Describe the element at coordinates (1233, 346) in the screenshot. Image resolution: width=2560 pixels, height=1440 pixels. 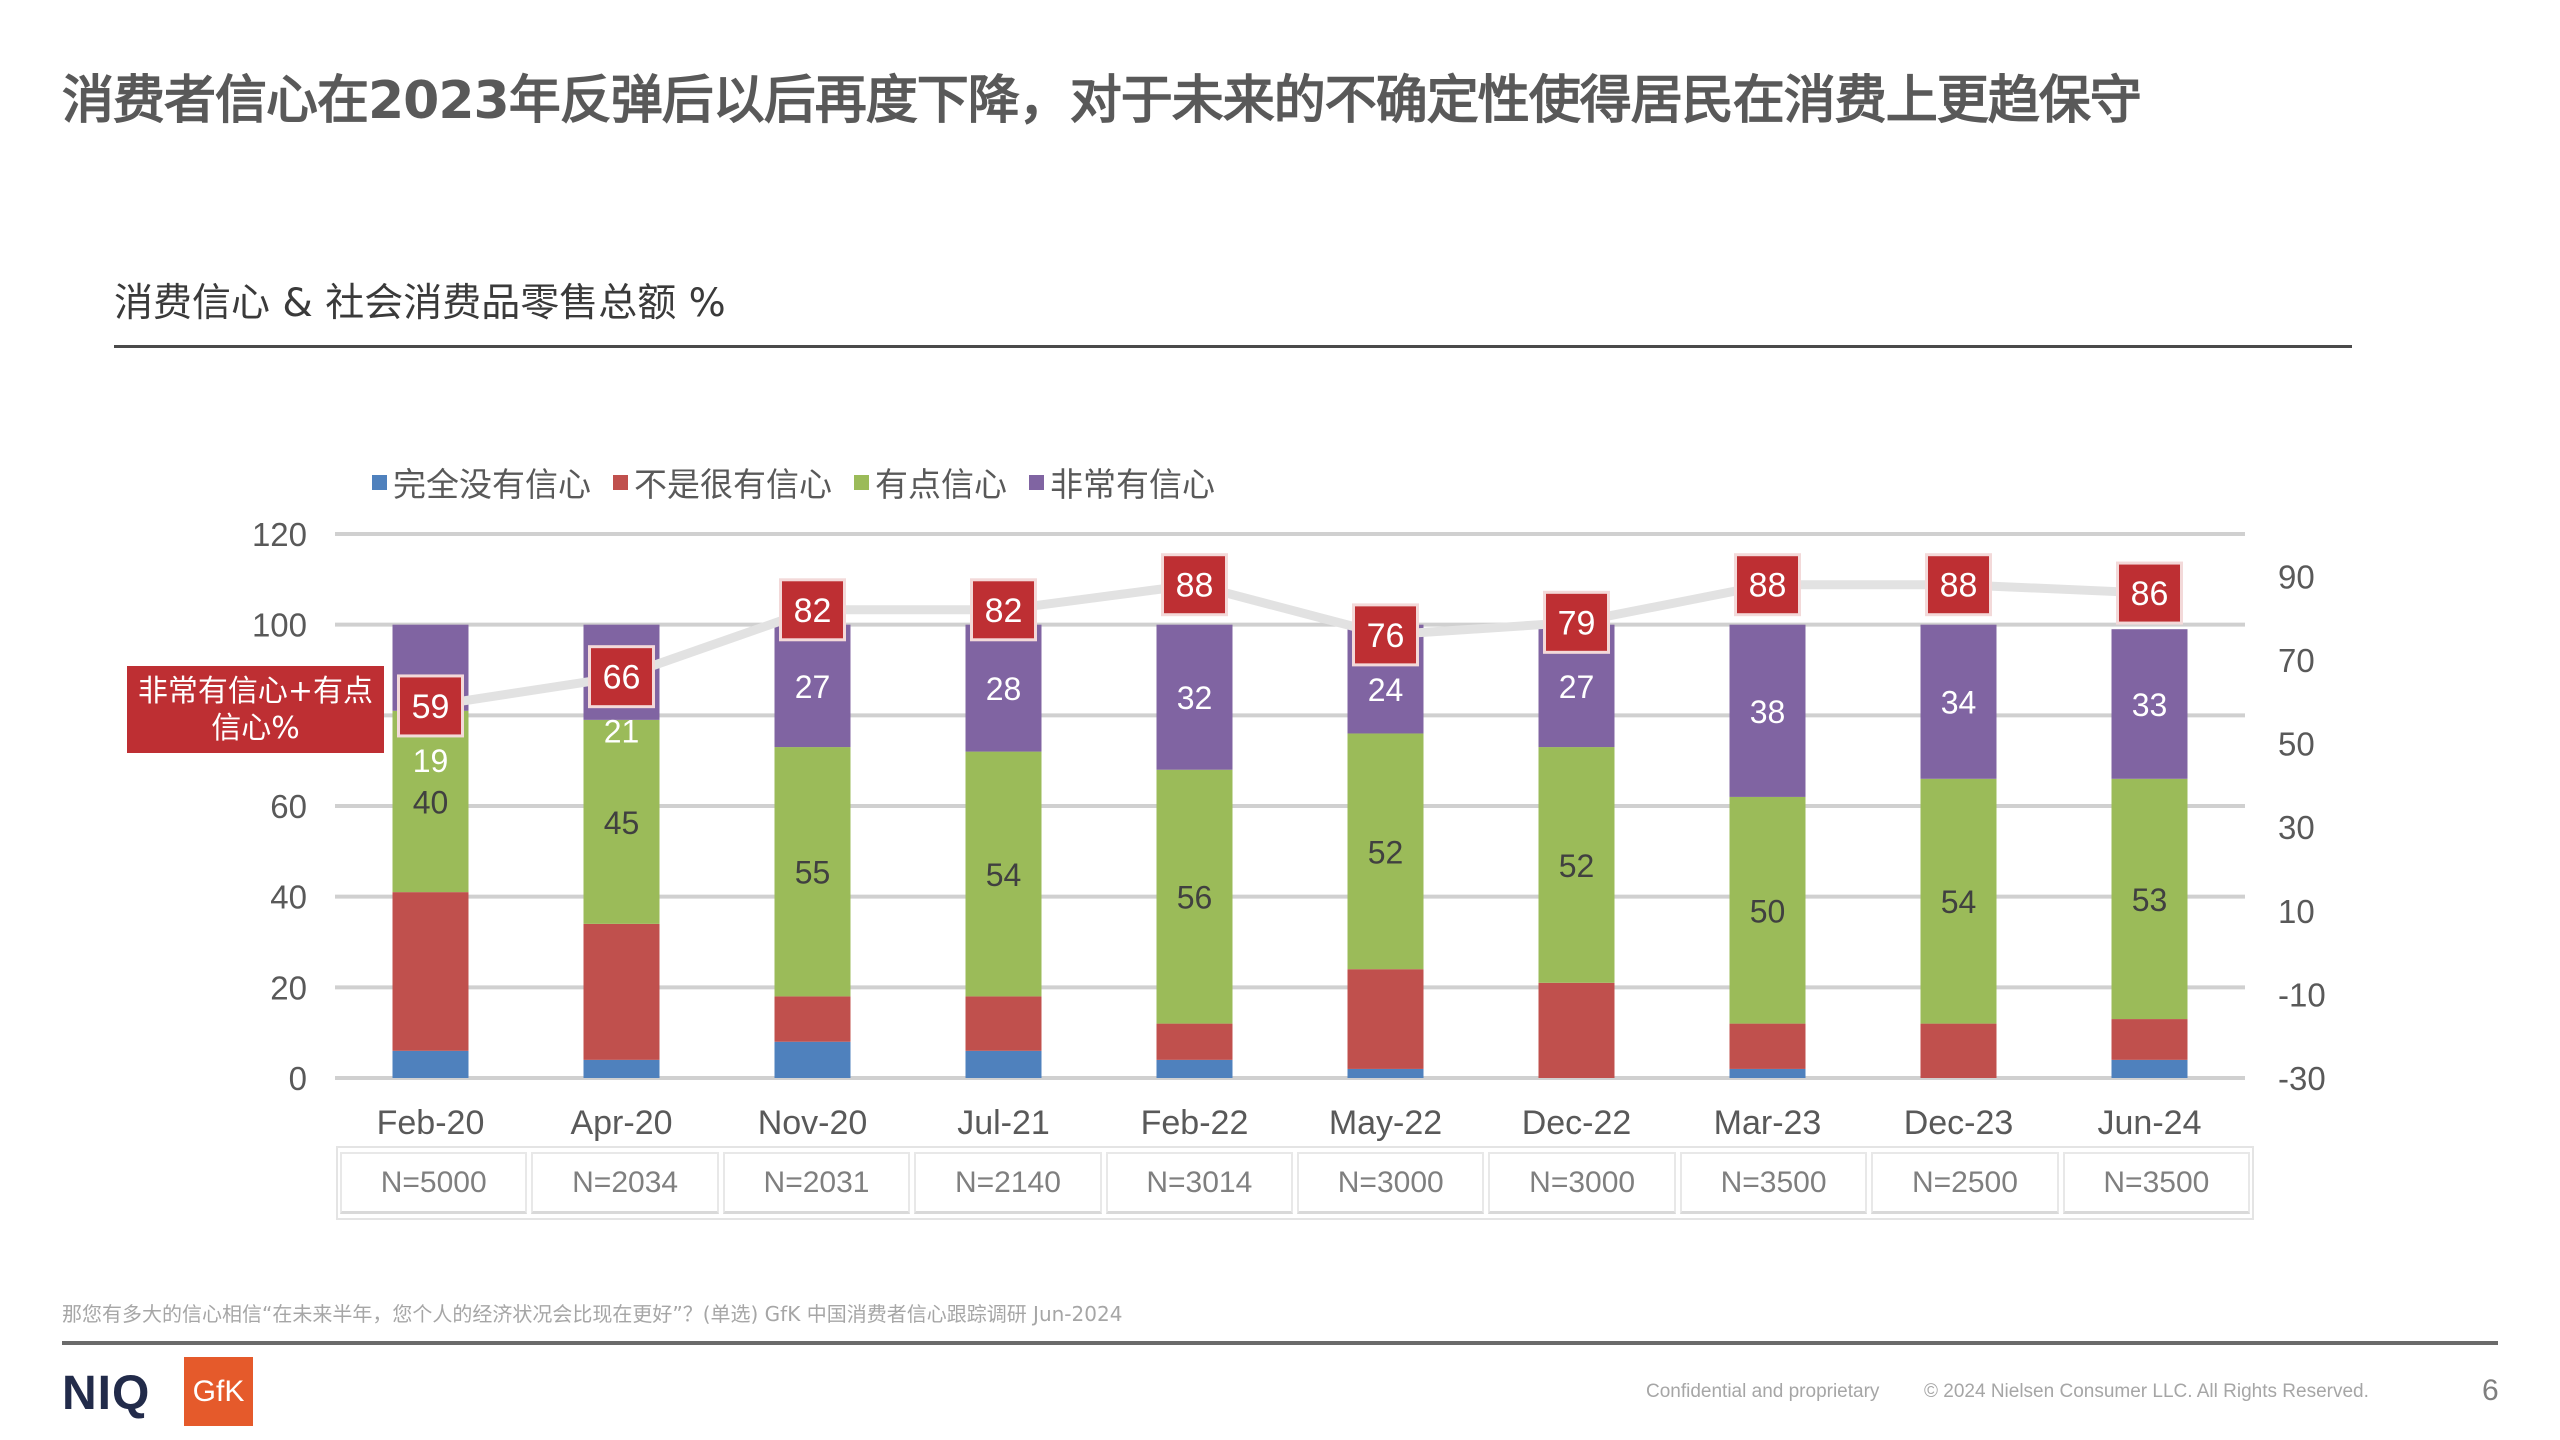
I see `subtitle-divider` at that location.